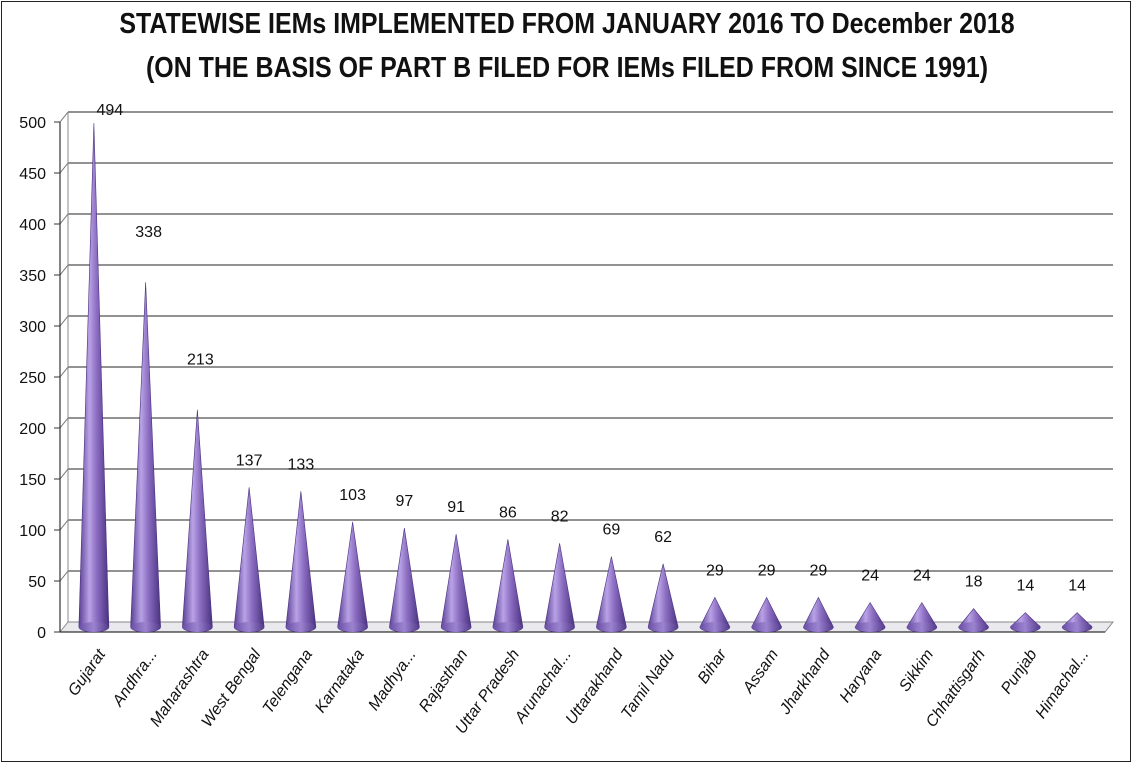  I want to click on y-tick-label: 350, so click(32, 276).